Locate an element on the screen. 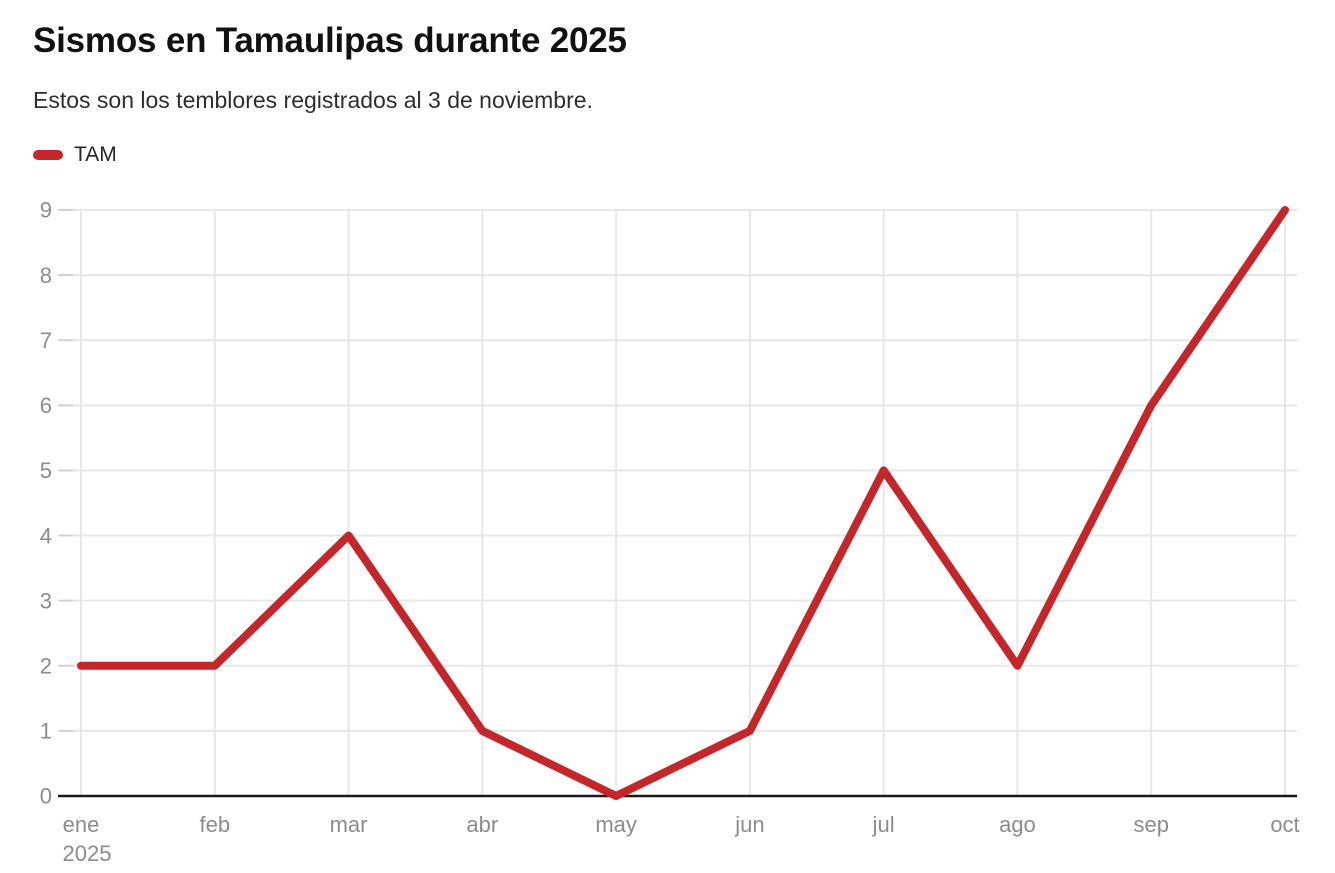 The width and height of the screenshot is (1335, 873). x-tick-label-mar: mar is located at coordinates (349, 824).